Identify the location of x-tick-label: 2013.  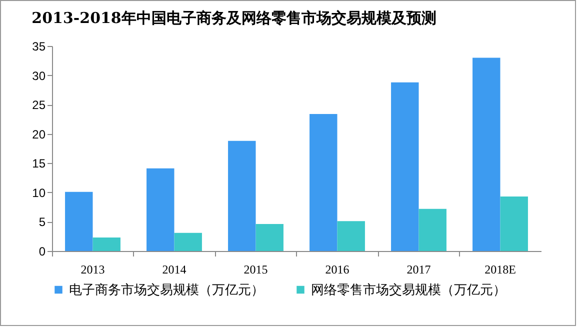
(92, 269).